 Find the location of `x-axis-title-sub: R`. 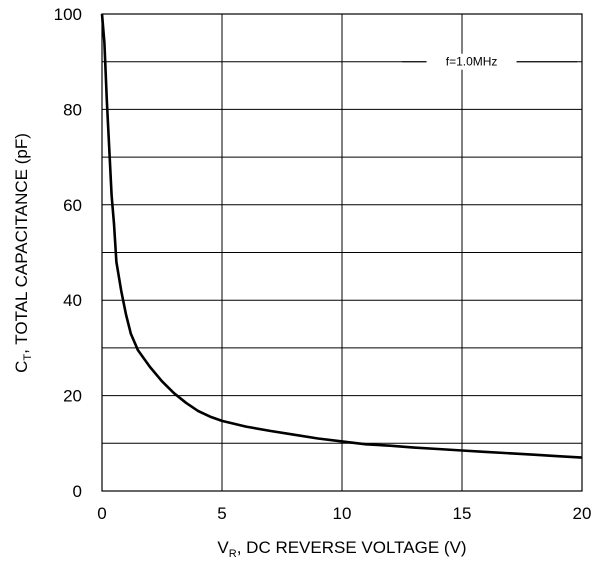

x-axis-title-sub: R is located at coordinates (233, 553).